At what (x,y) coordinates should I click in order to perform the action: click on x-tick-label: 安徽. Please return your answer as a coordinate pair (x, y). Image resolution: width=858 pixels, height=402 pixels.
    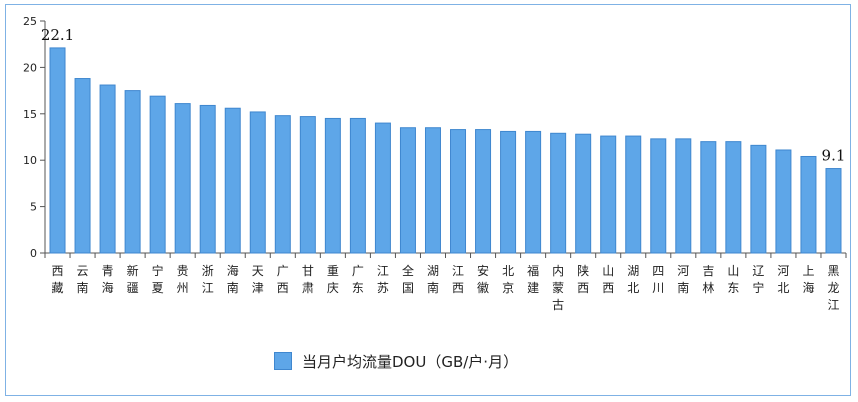
    Looking at the image, I should click on (483, 279).